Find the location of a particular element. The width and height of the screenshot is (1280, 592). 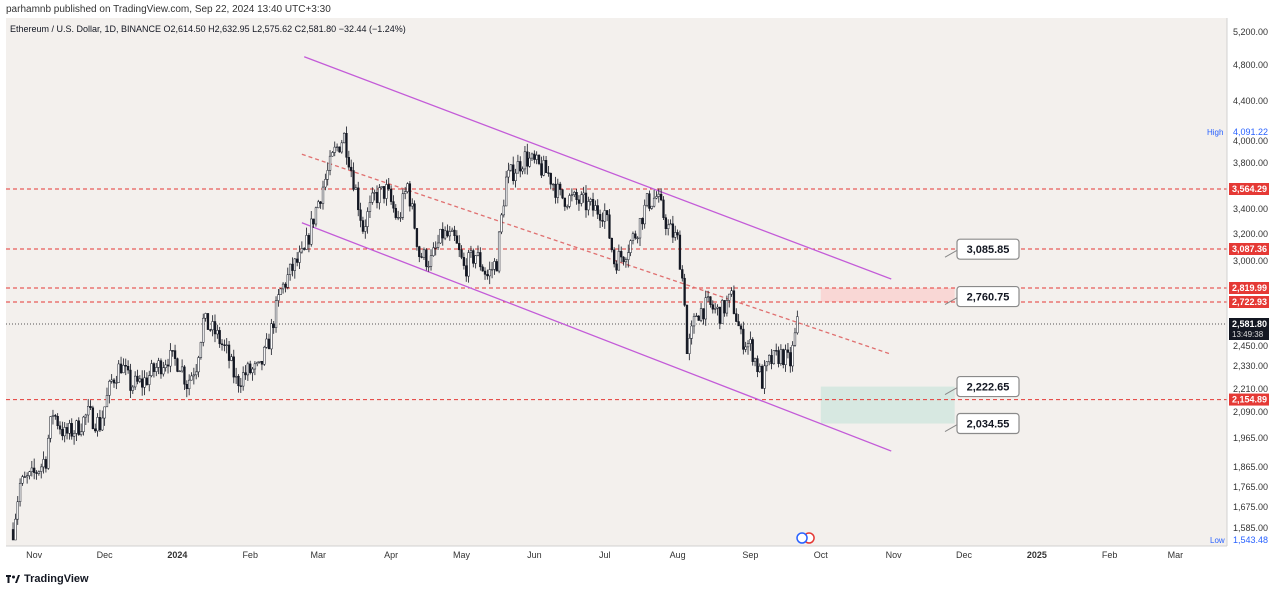

tradingview-logo-icon is located at coordinates (13, 579).